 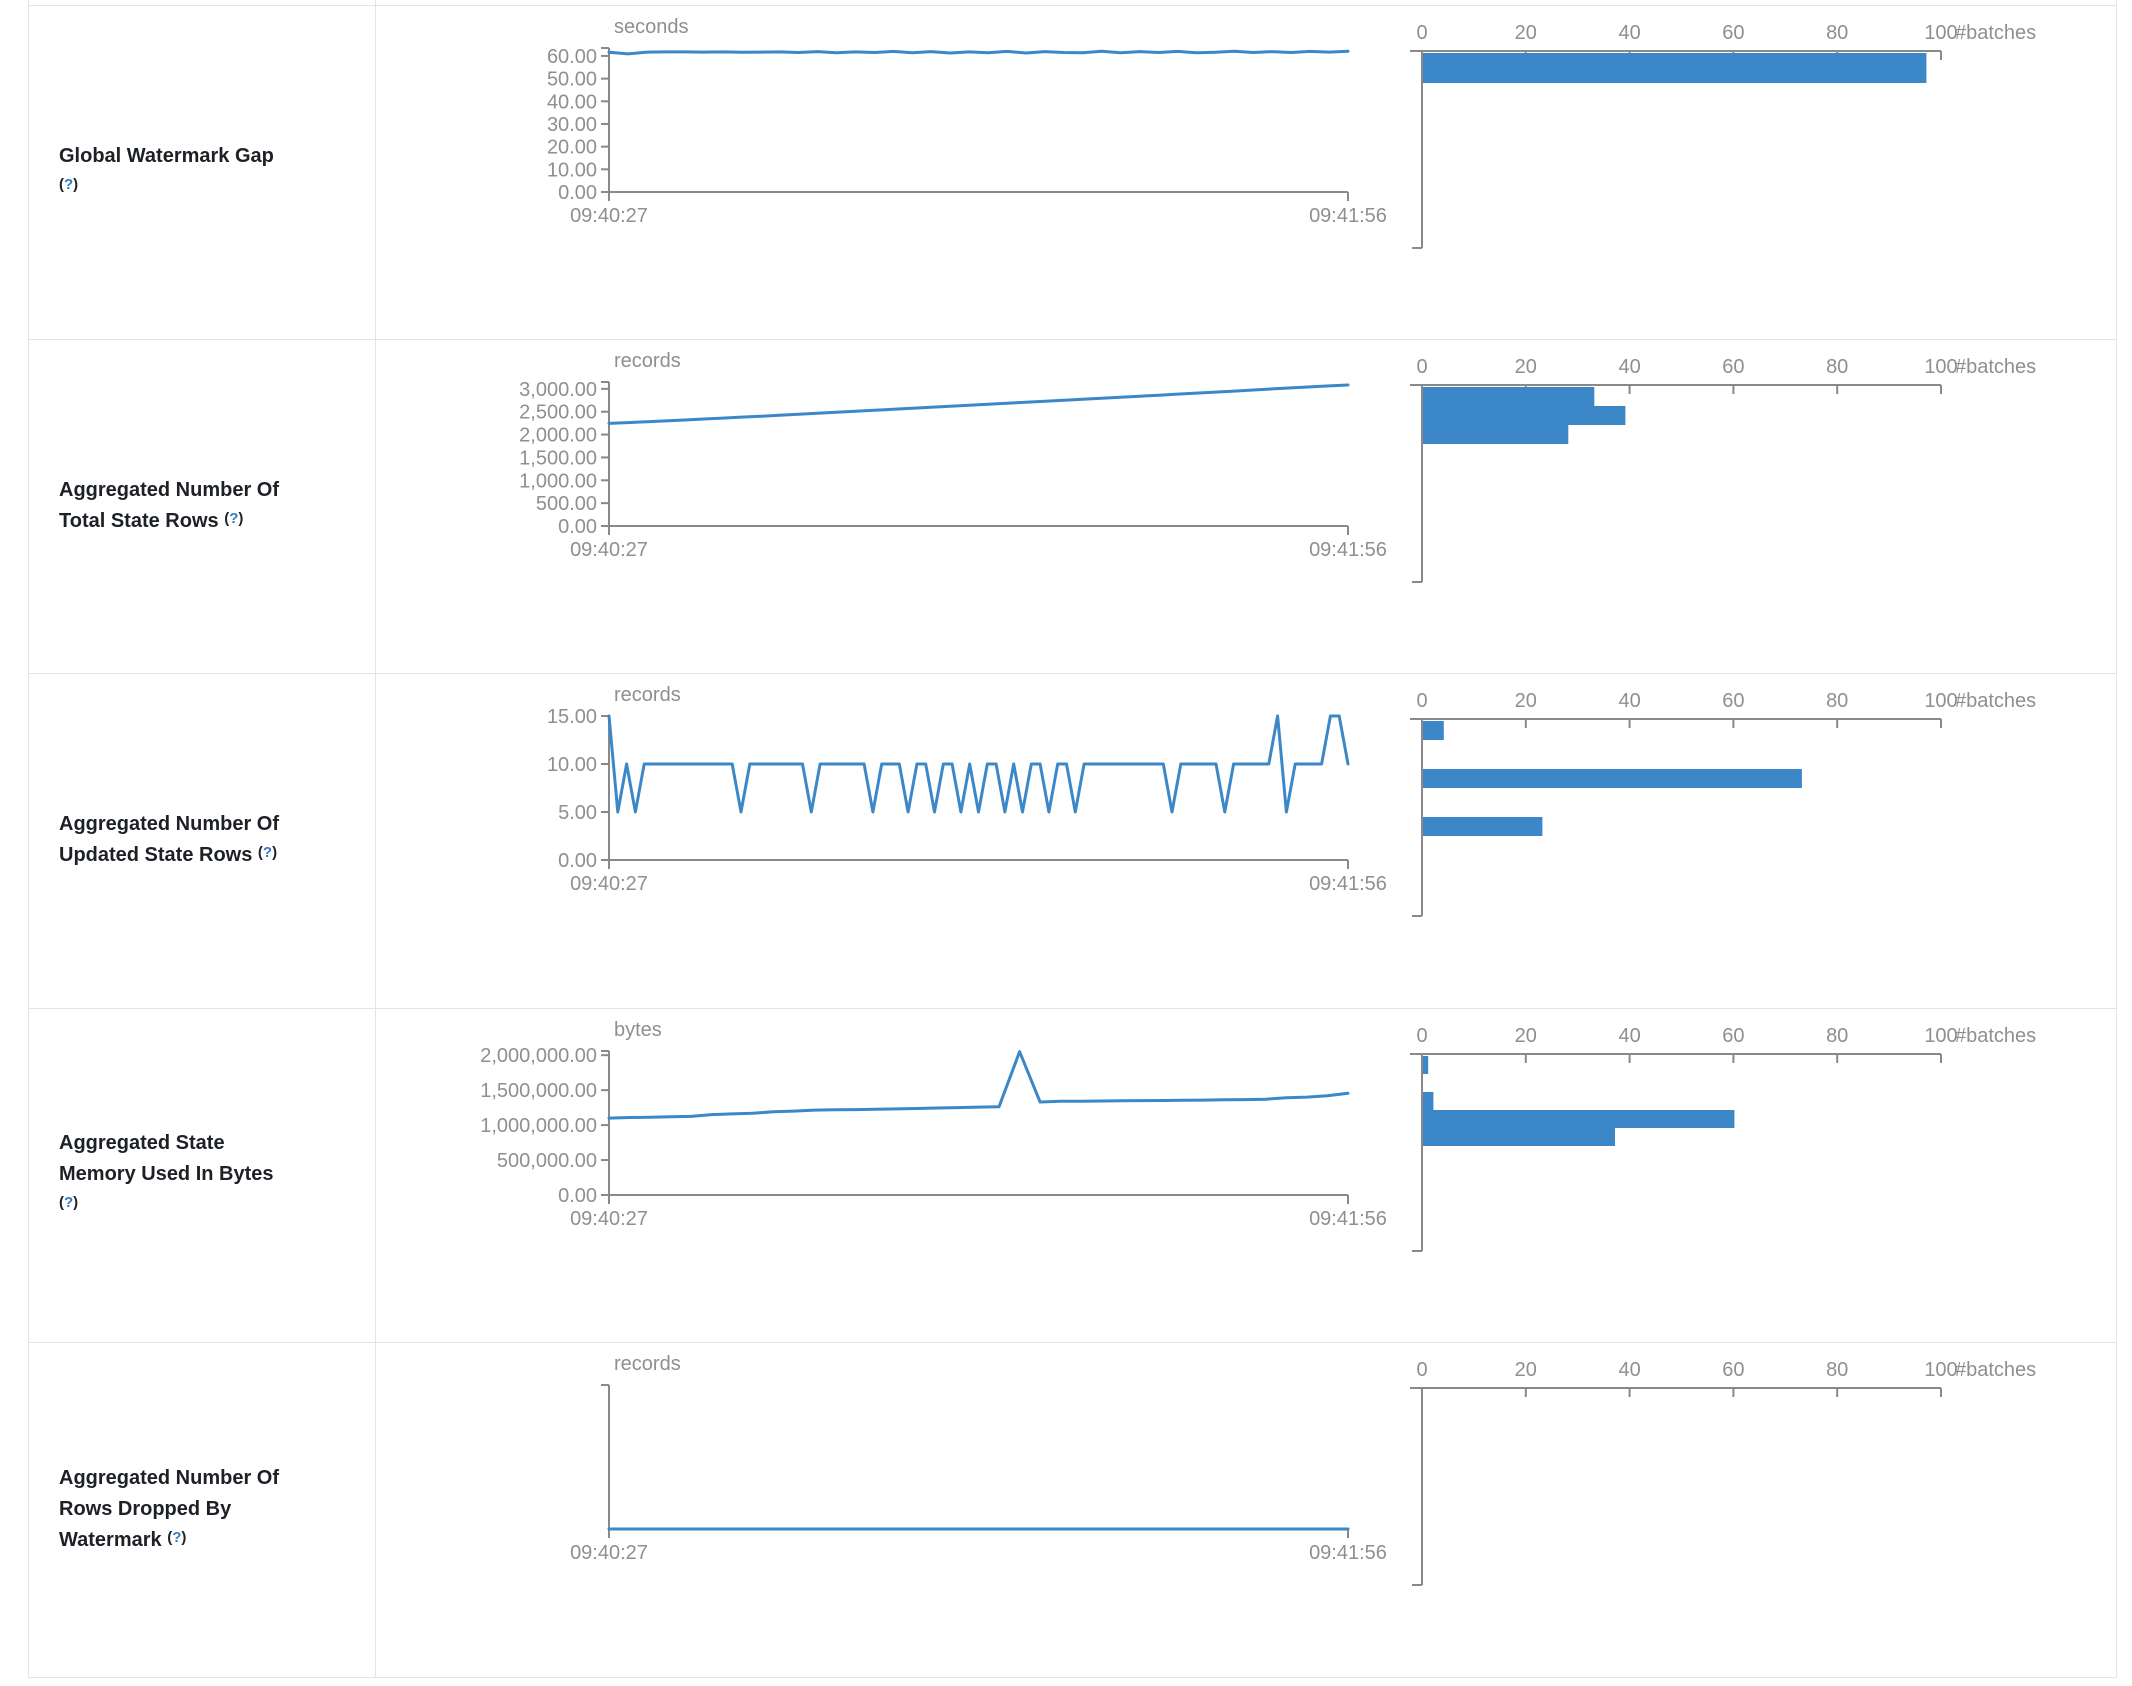 I want to click on metric-label-cell: Aggregated State Memory Used In Bytes (?), so click(x=202, y=1175).